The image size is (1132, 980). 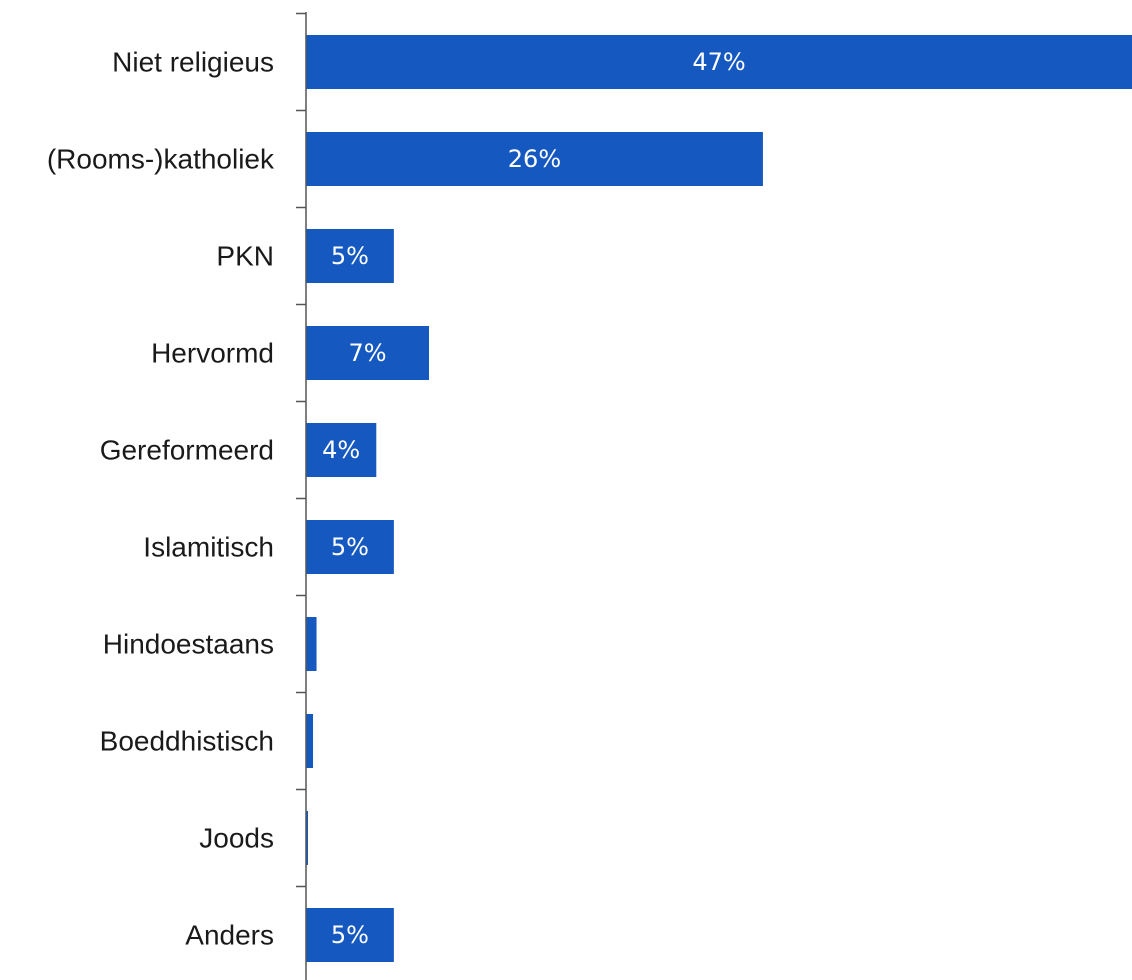 I want to click on bar-islamitisch, so click(x=350, y=547).